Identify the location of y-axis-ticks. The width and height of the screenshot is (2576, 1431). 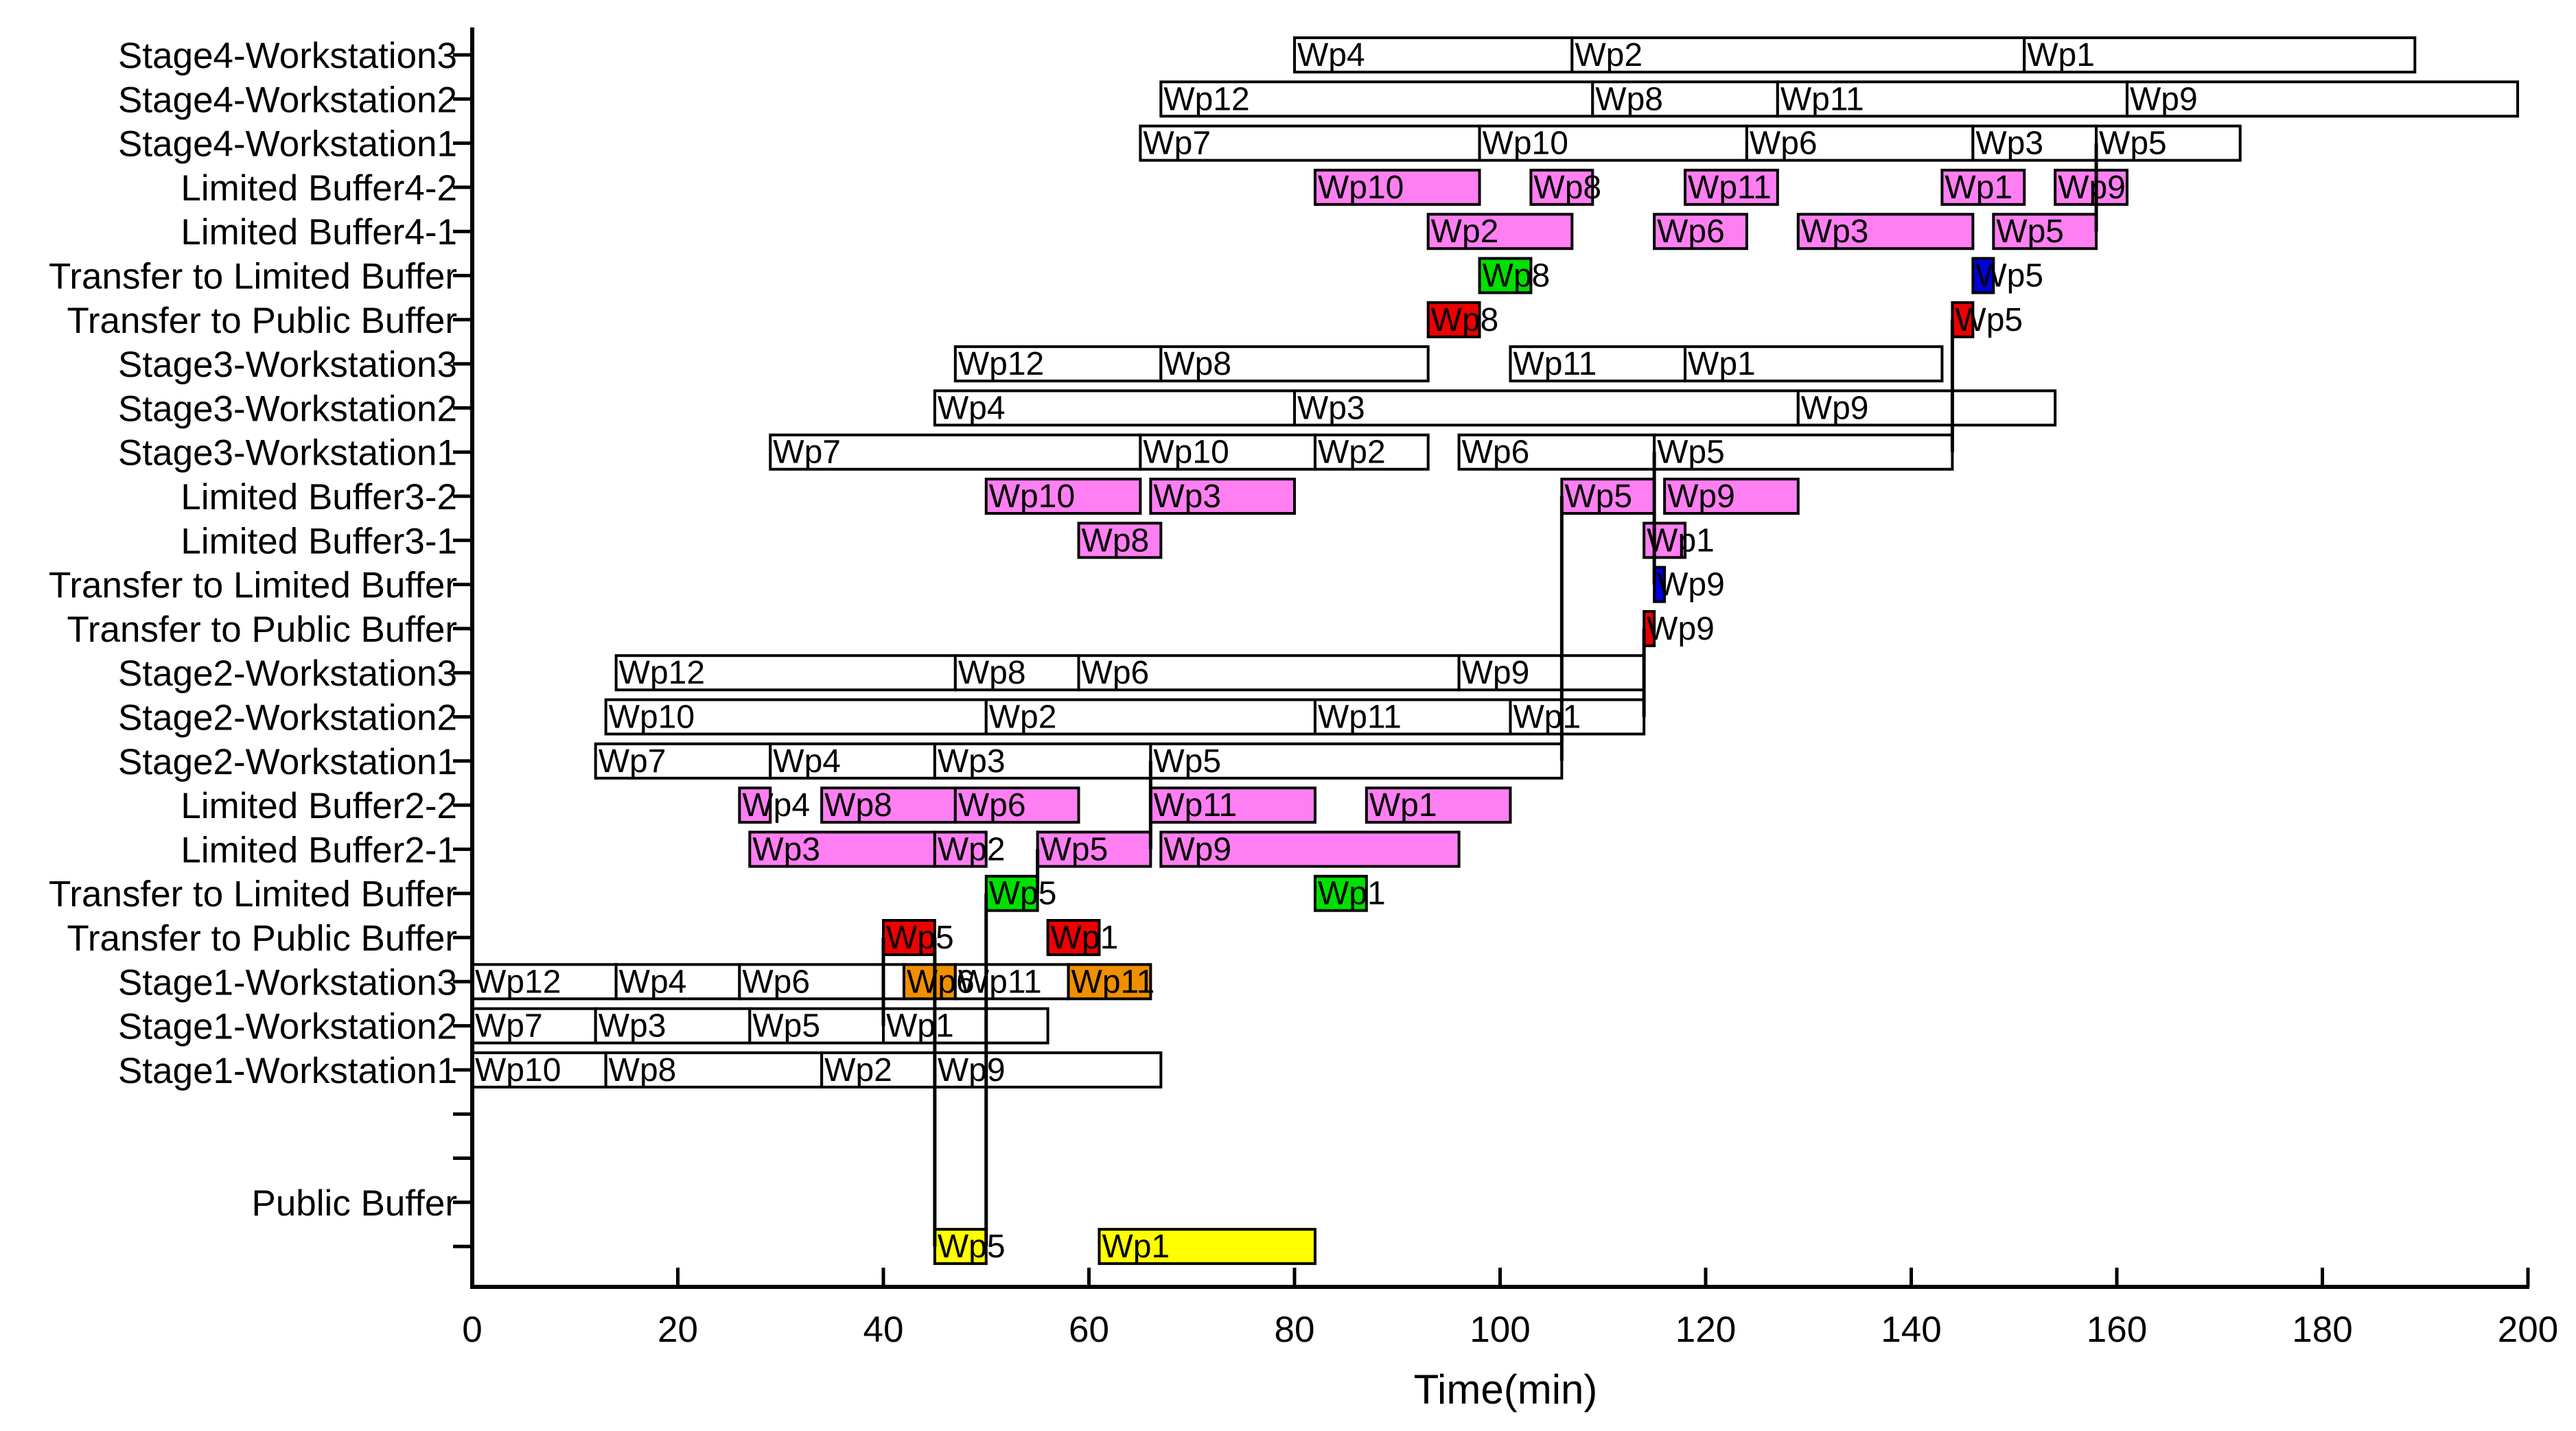
(462, 650).